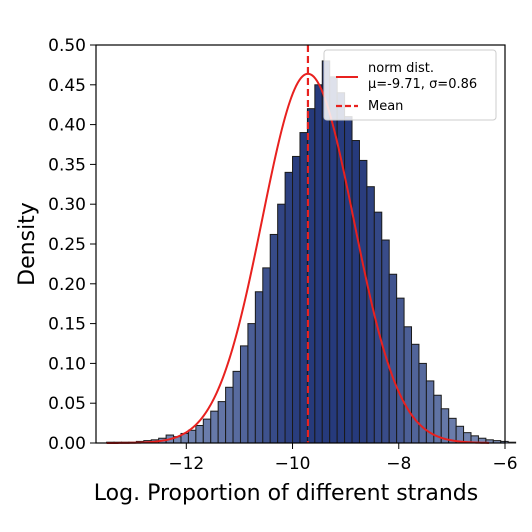 This screenshot has width=532, height=532. Describe the element at coordinates (67, 444) in the screenshot. I see `y-tick-label: 0.00` at that location.